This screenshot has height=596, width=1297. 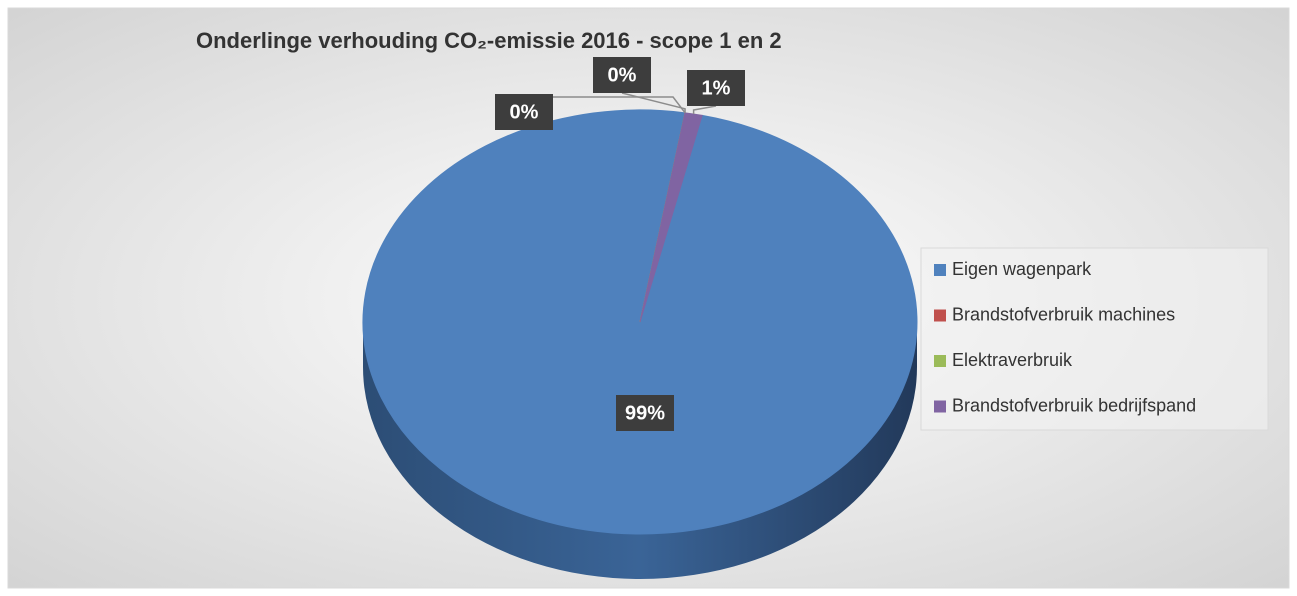 I want to click on legend-label: Brandstofverbruik bedrijfspand, so click(x=1074, y=405).